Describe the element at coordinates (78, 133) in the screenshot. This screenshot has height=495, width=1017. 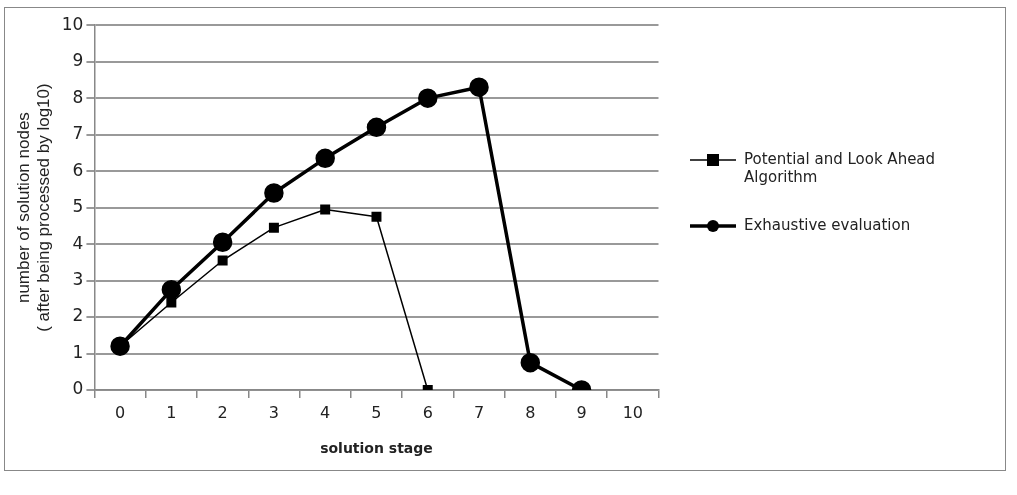
I see `y-tick-label: 7` at that location.